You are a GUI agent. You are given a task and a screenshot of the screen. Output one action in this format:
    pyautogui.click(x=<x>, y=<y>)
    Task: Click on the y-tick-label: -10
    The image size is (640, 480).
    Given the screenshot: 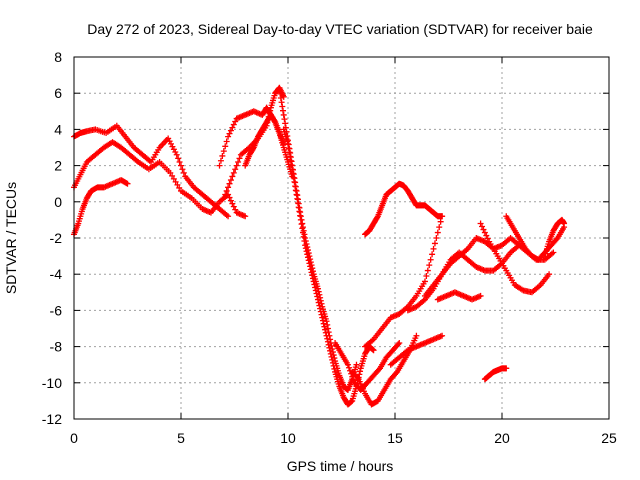 What is the action you would take?
    pyautogui.click(x=52, y=383)
    